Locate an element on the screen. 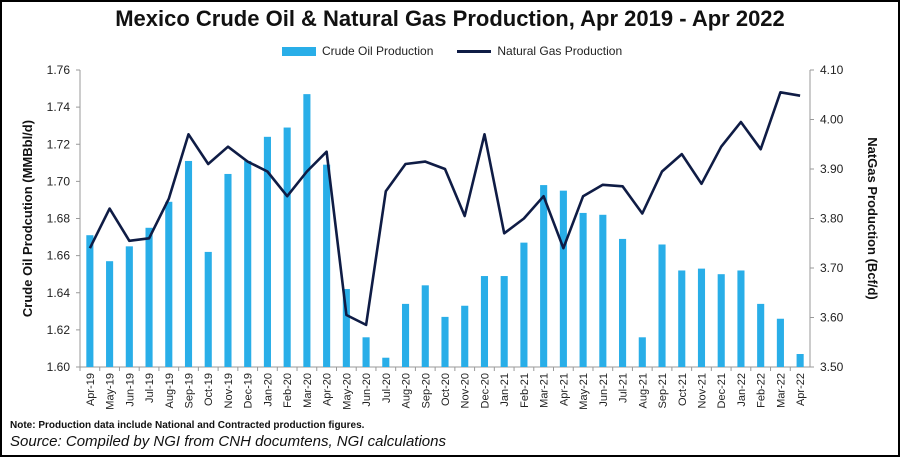 The image size is (900, 457). x-tick-label: Oct-20 is located at coordinates (446, 389).